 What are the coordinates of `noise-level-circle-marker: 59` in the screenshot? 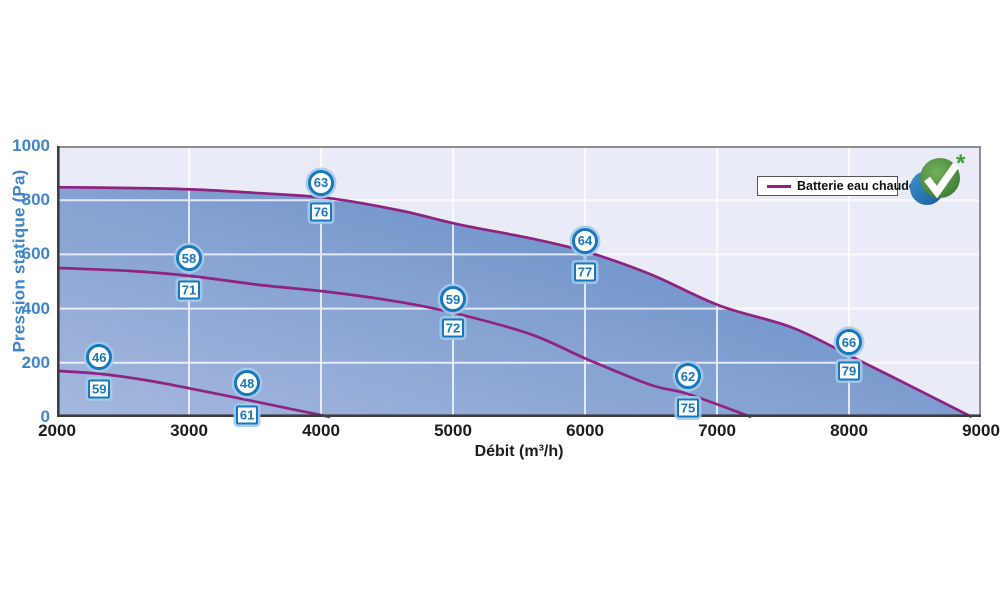 It's located at (453, 299).